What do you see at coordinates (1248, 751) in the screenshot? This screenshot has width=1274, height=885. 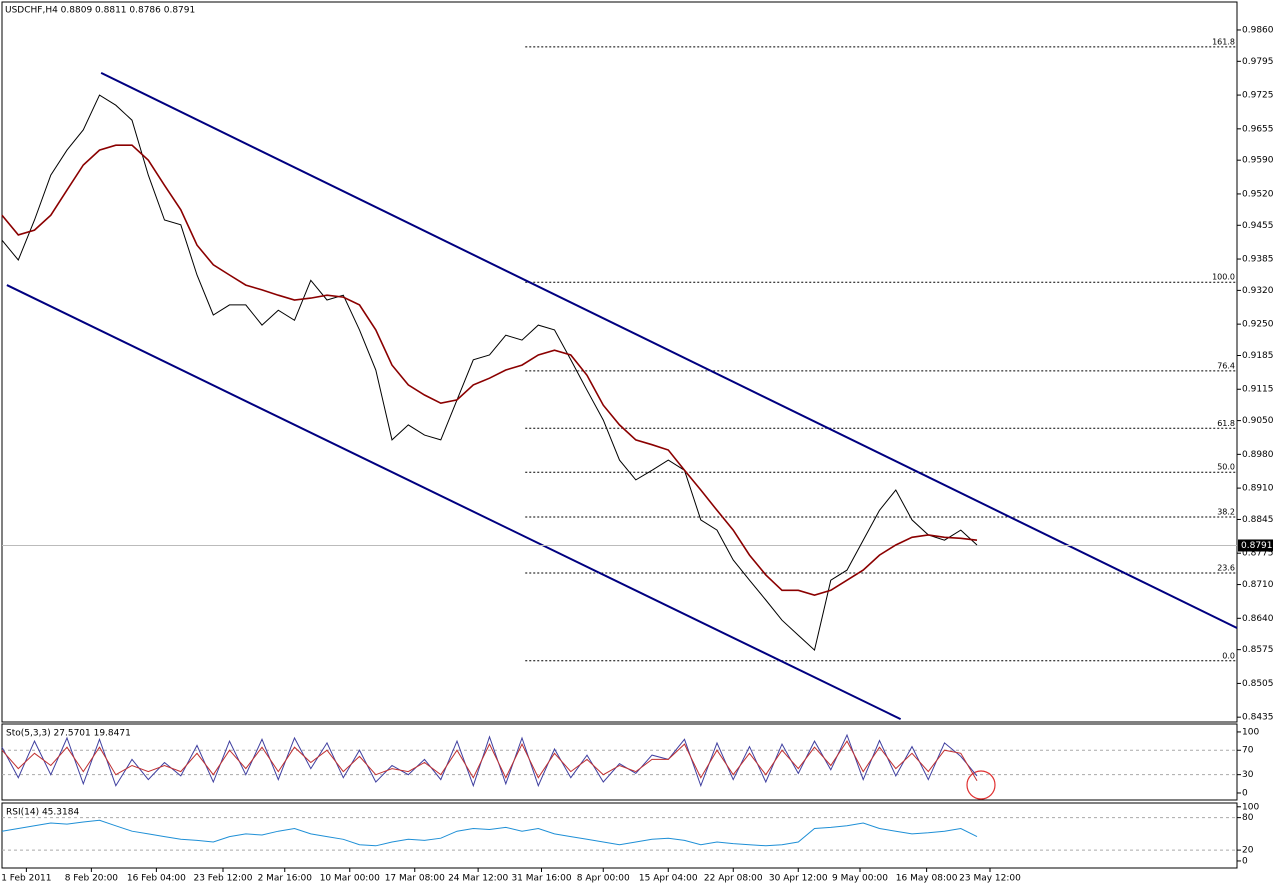 I see `y-tick-label: 70` at bounding box center [1248, 751].